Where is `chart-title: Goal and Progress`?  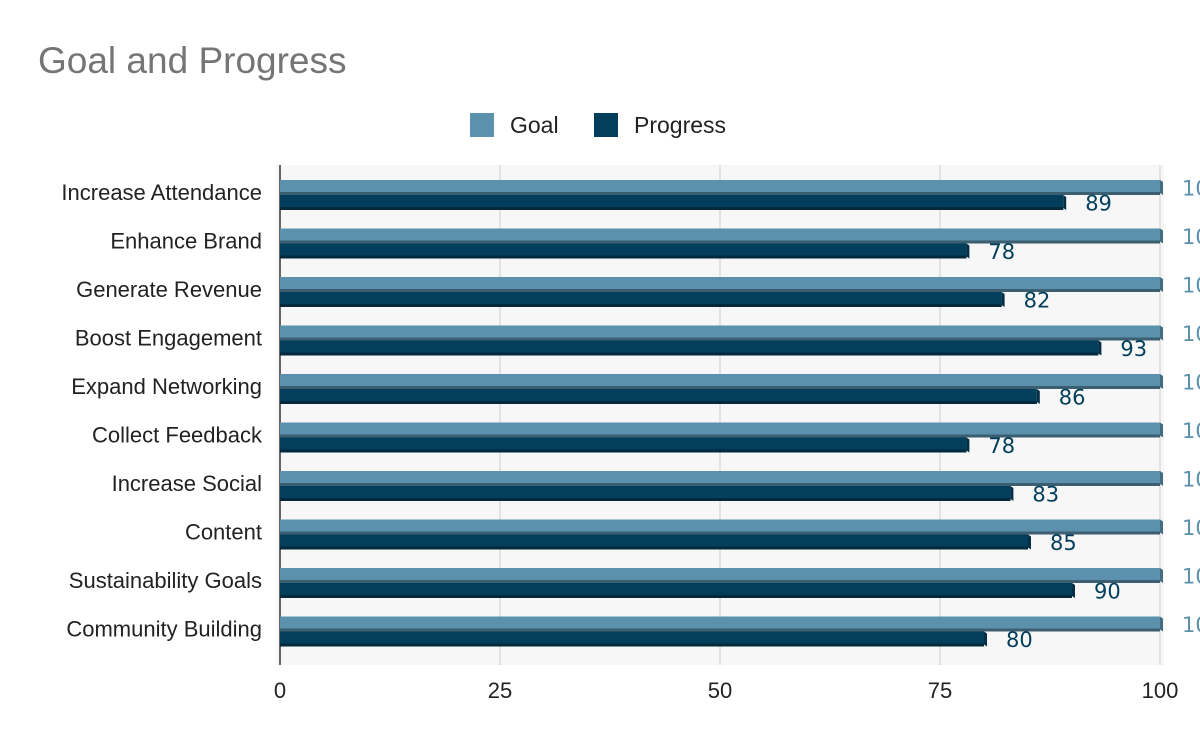 chart-title: Goal and Progress is located at coordinates (192, 60).